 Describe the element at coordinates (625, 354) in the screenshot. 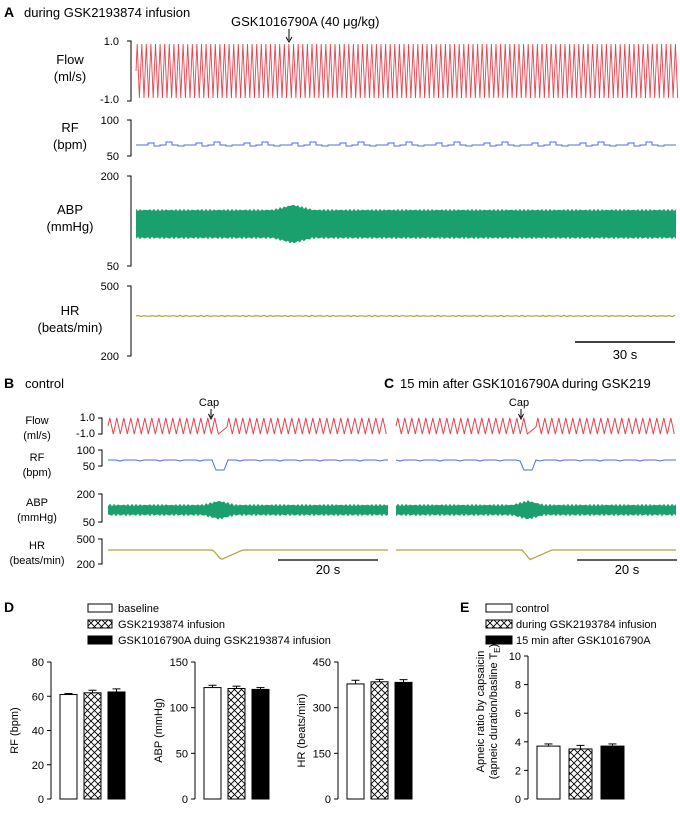

I see `time-scale-label-a: 30 s` at that location.